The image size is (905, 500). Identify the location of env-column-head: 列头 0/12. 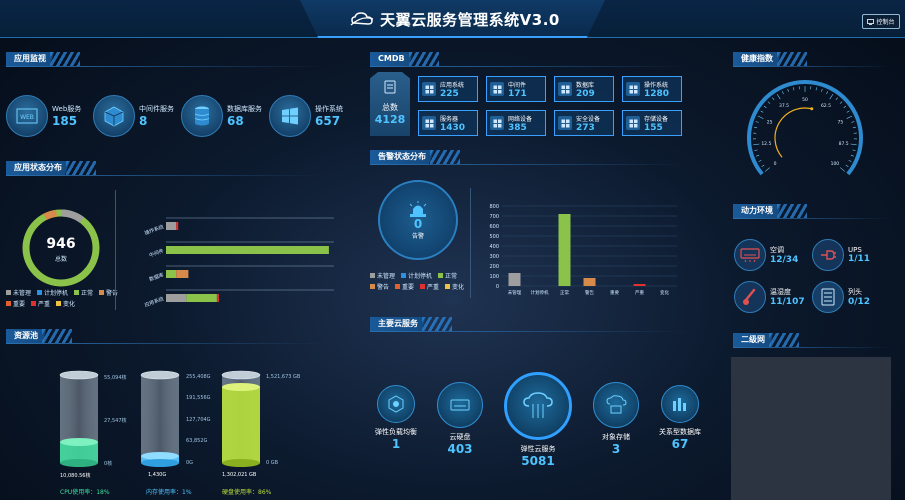
(841, 297).